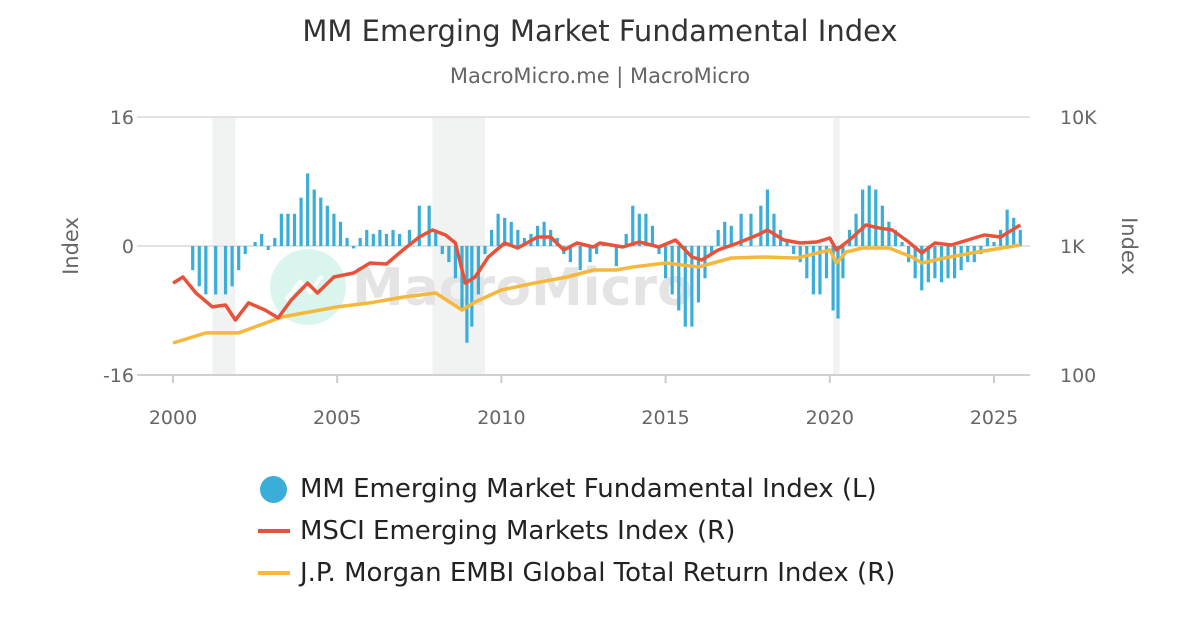  I want to click on chart-subtitle: MacroMicro.me | MacroMicro, so click(600, 76).